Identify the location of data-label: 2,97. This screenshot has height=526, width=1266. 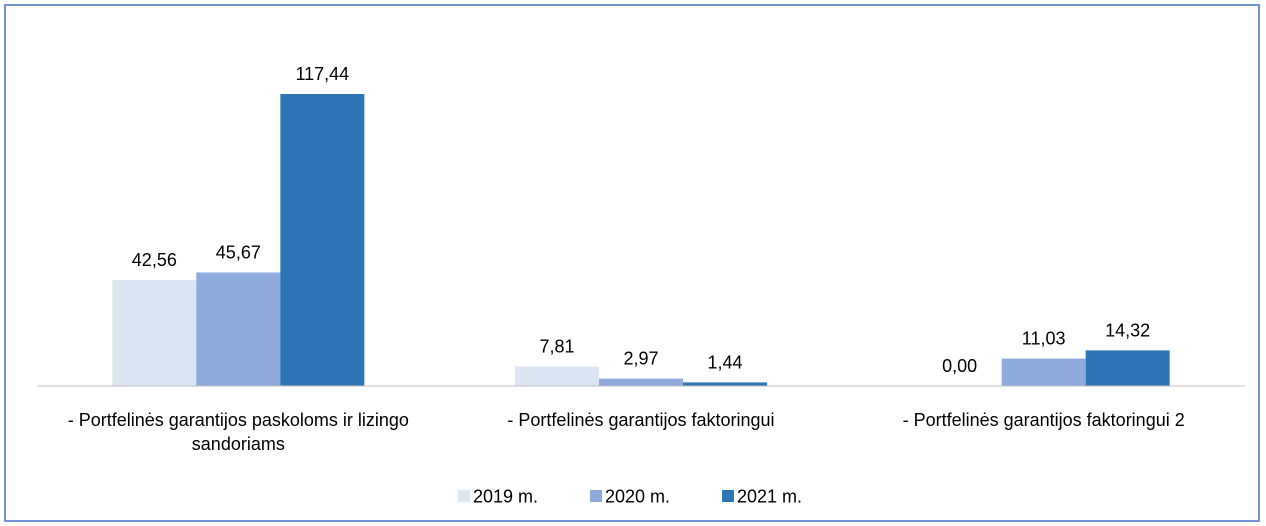
(640, 359).